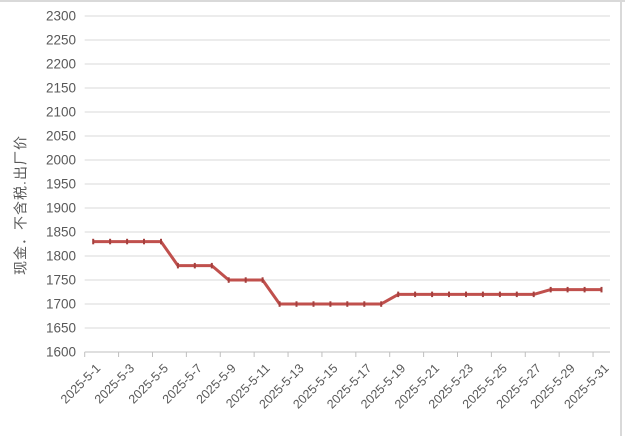 This screenshot has height=436, width=625. What do you see at coordinates (61, 160) in the screenshot?
I see `y-tick-label: 2000` at bounding box center [61, 160].